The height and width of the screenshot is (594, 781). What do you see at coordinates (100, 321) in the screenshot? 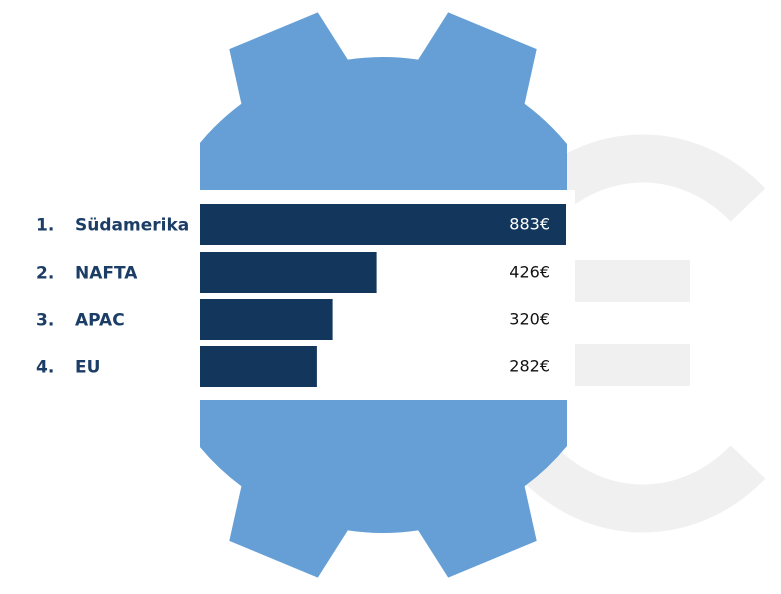
I see `category-label: APAC` at bounding box center [100, 321].